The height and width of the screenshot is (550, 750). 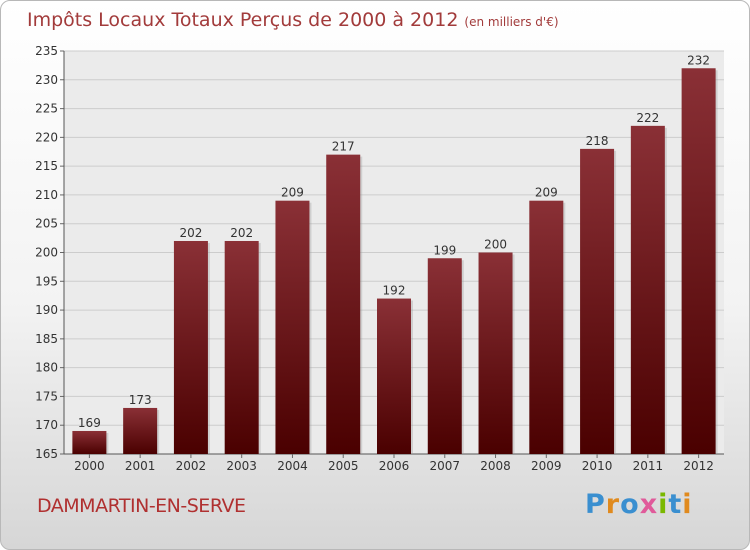 I want to click on logo-letter: o, so click(x=630, y=504).